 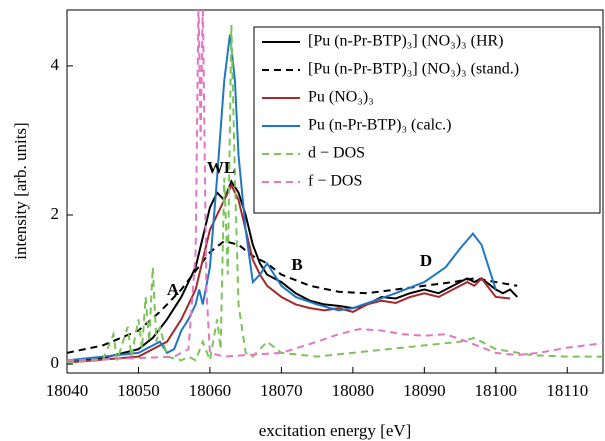 I want to click on annotation: A, so click(x=173, y=289).